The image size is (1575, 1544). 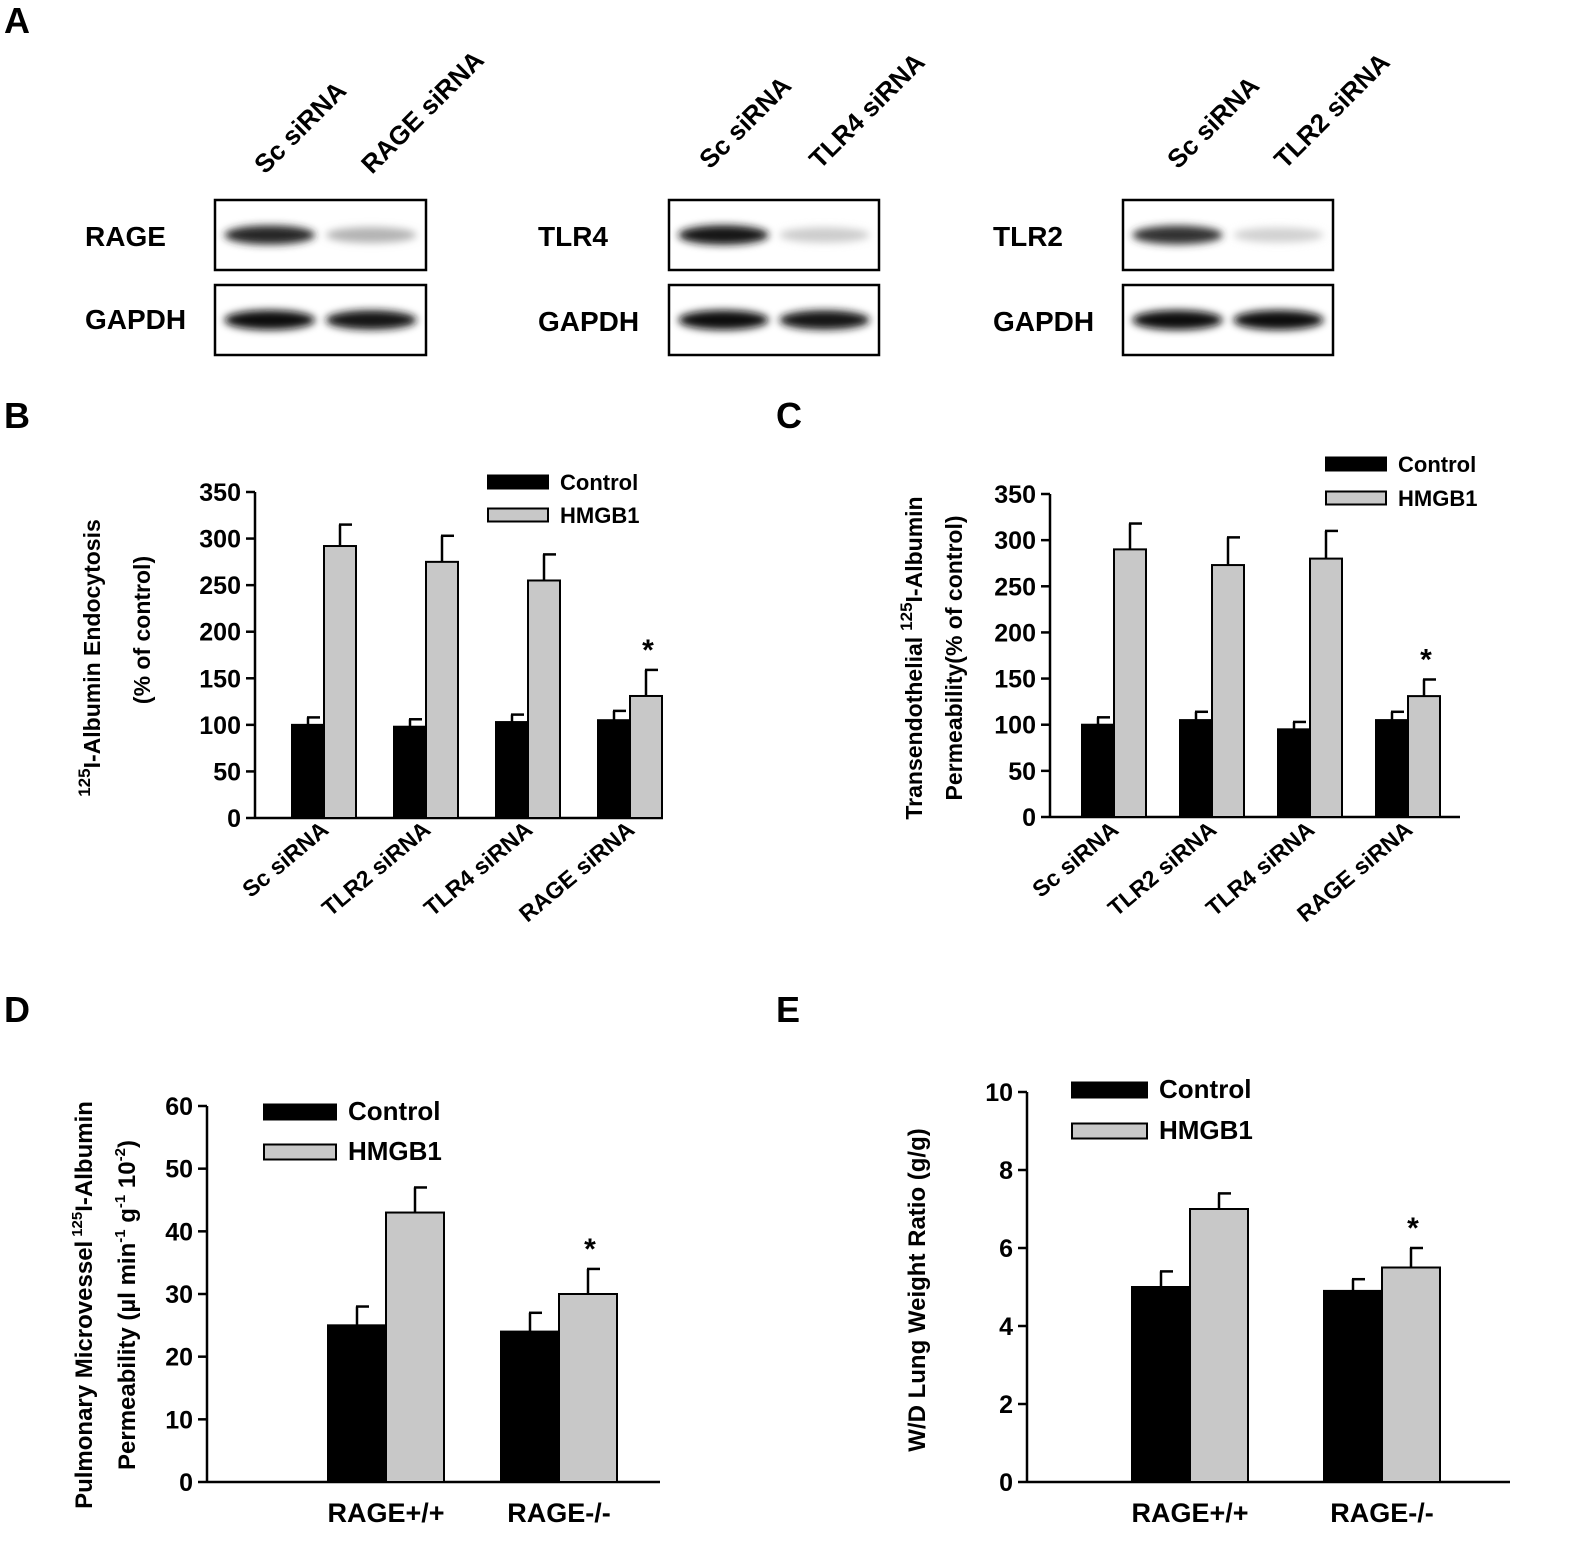 I want to click on panel-letter-e: E, so click(x=788, y=1009).